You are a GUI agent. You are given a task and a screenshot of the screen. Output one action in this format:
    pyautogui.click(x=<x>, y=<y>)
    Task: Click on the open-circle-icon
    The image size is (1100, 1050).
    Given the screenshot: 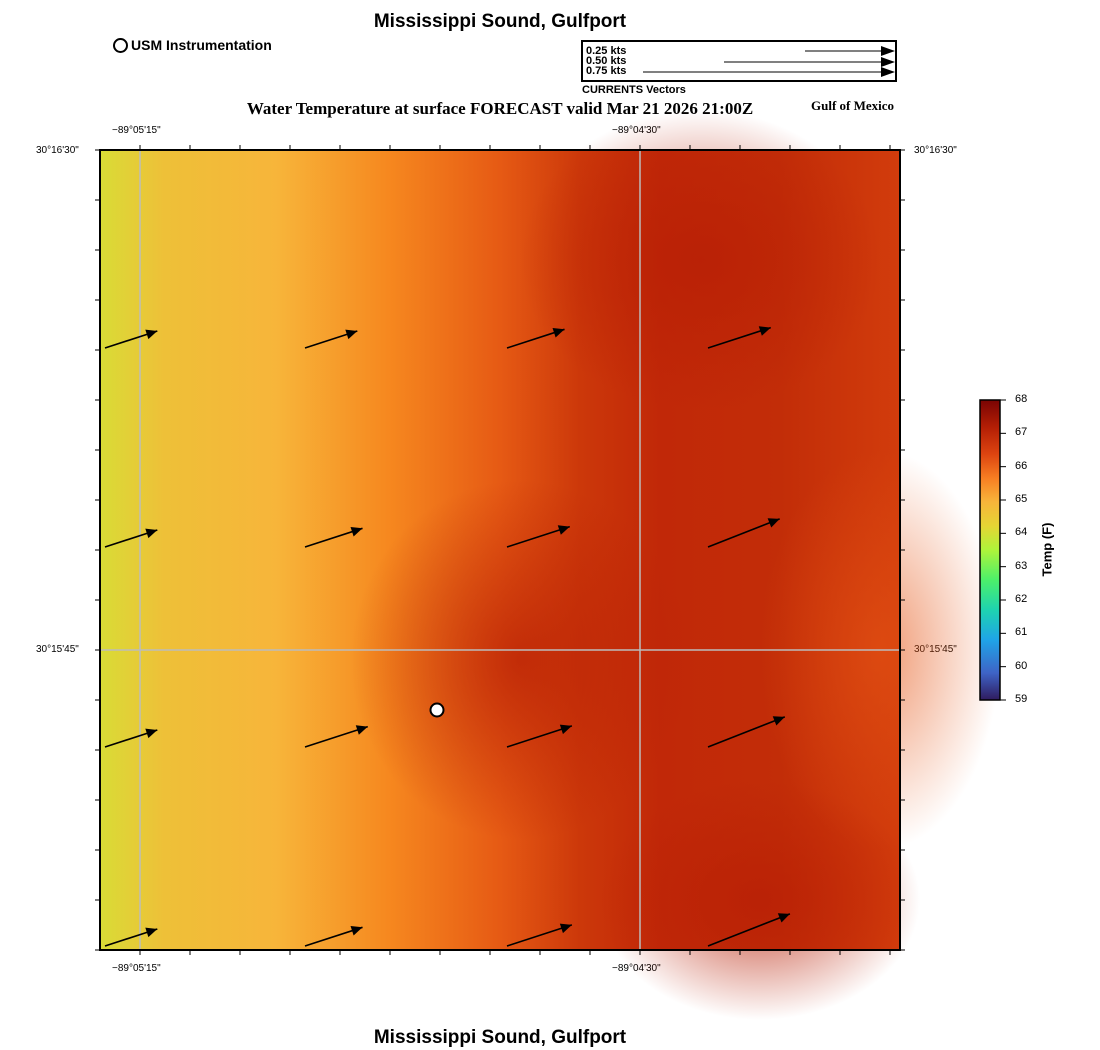 What is the action you would take?
    pyautogui.click(x=120, y=45)
    